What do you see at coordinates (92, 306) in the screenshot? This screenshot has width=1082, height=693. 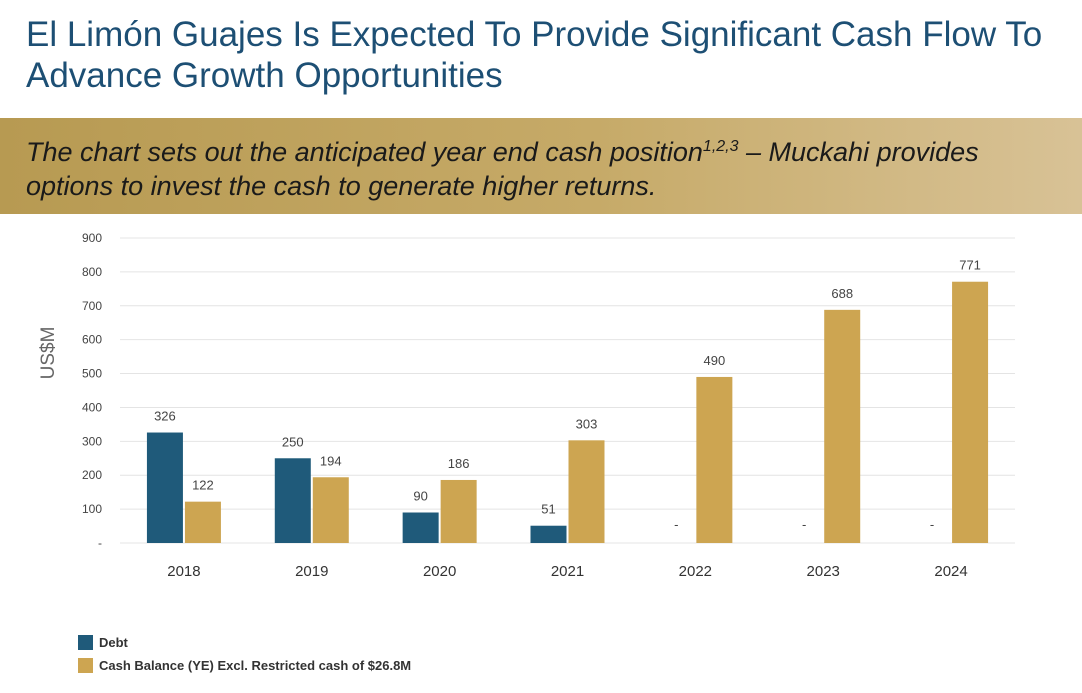 I see `y-tick-label: 700` at bounding box center [92, 306].